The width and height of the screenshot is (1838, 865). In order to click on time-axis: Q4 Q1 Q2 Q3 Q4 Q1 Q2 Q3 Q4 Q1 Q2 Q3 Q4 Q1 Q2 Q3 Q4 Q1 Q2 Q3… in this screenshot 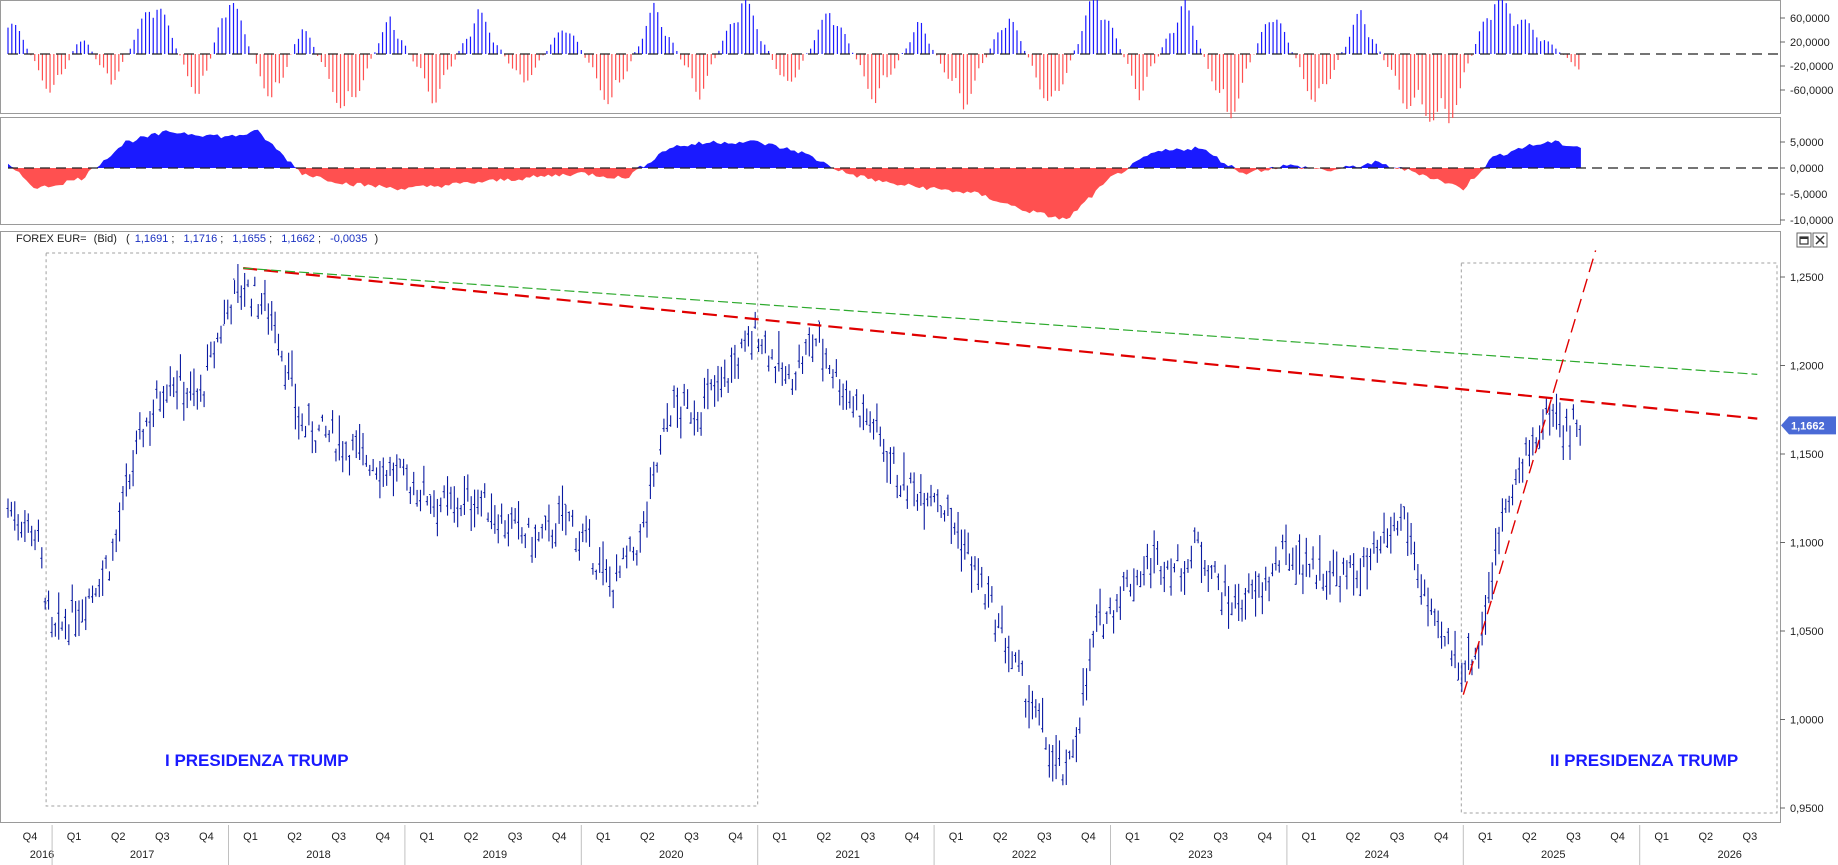, I will do `click(890, 845)`.